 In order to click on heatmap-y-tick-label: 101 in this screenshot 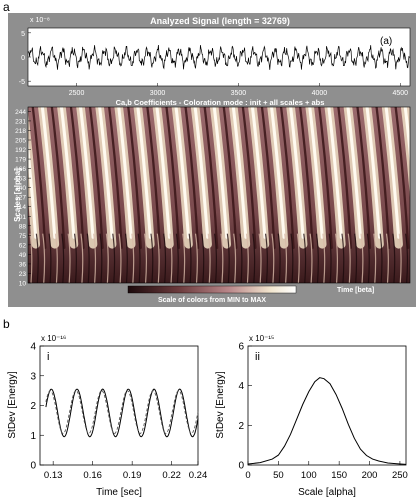, I will do `click(20, 217)`.